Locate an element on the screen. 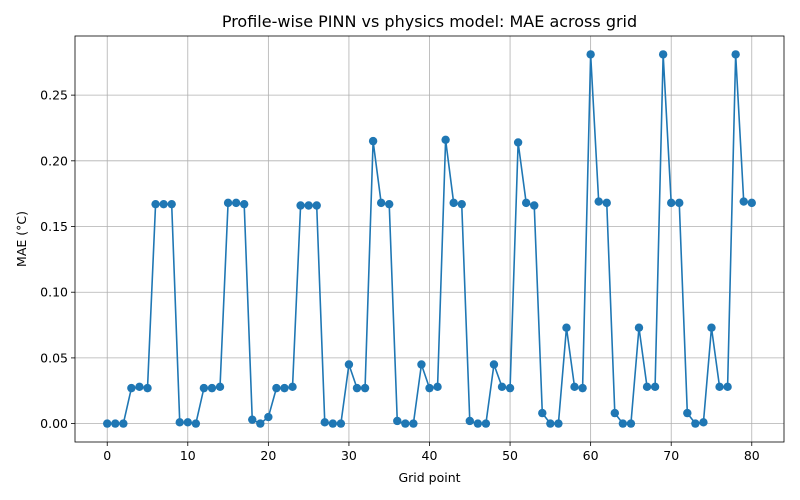 The image size is (800, 500). y-tick-label: 0.20 is located at coordinates (54, 160).